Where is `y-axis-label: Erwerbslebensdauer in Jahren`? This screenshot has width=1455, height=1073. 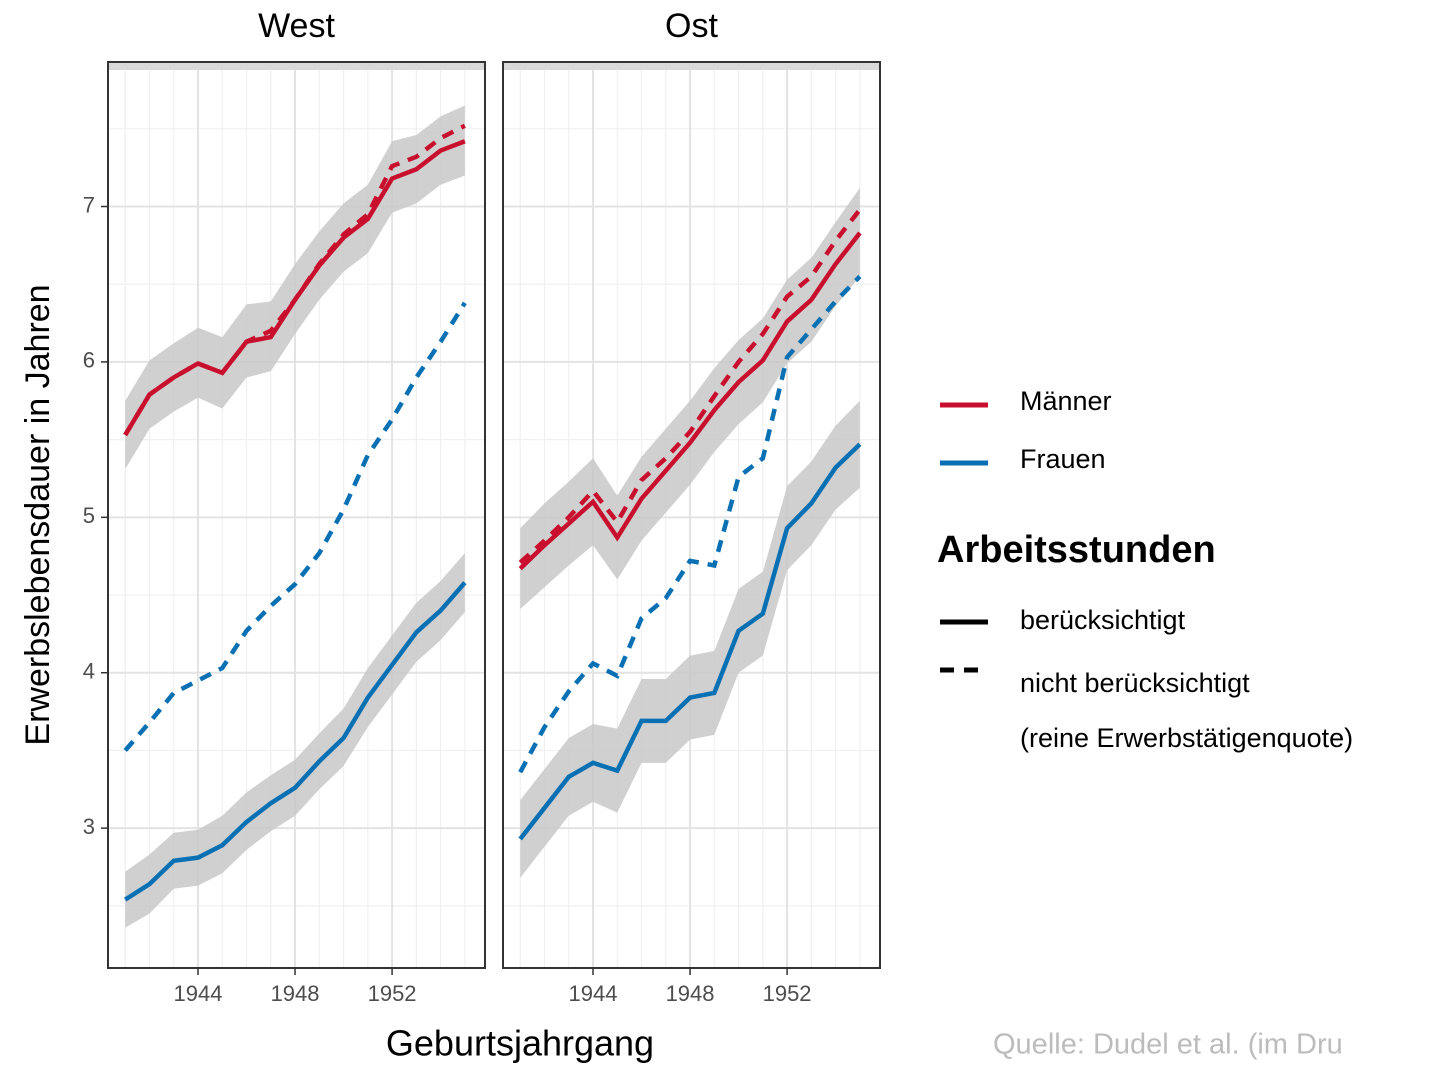 y-axis-label: Erwerbslebensdauer in Jahren is located at coordinates (38, 514).